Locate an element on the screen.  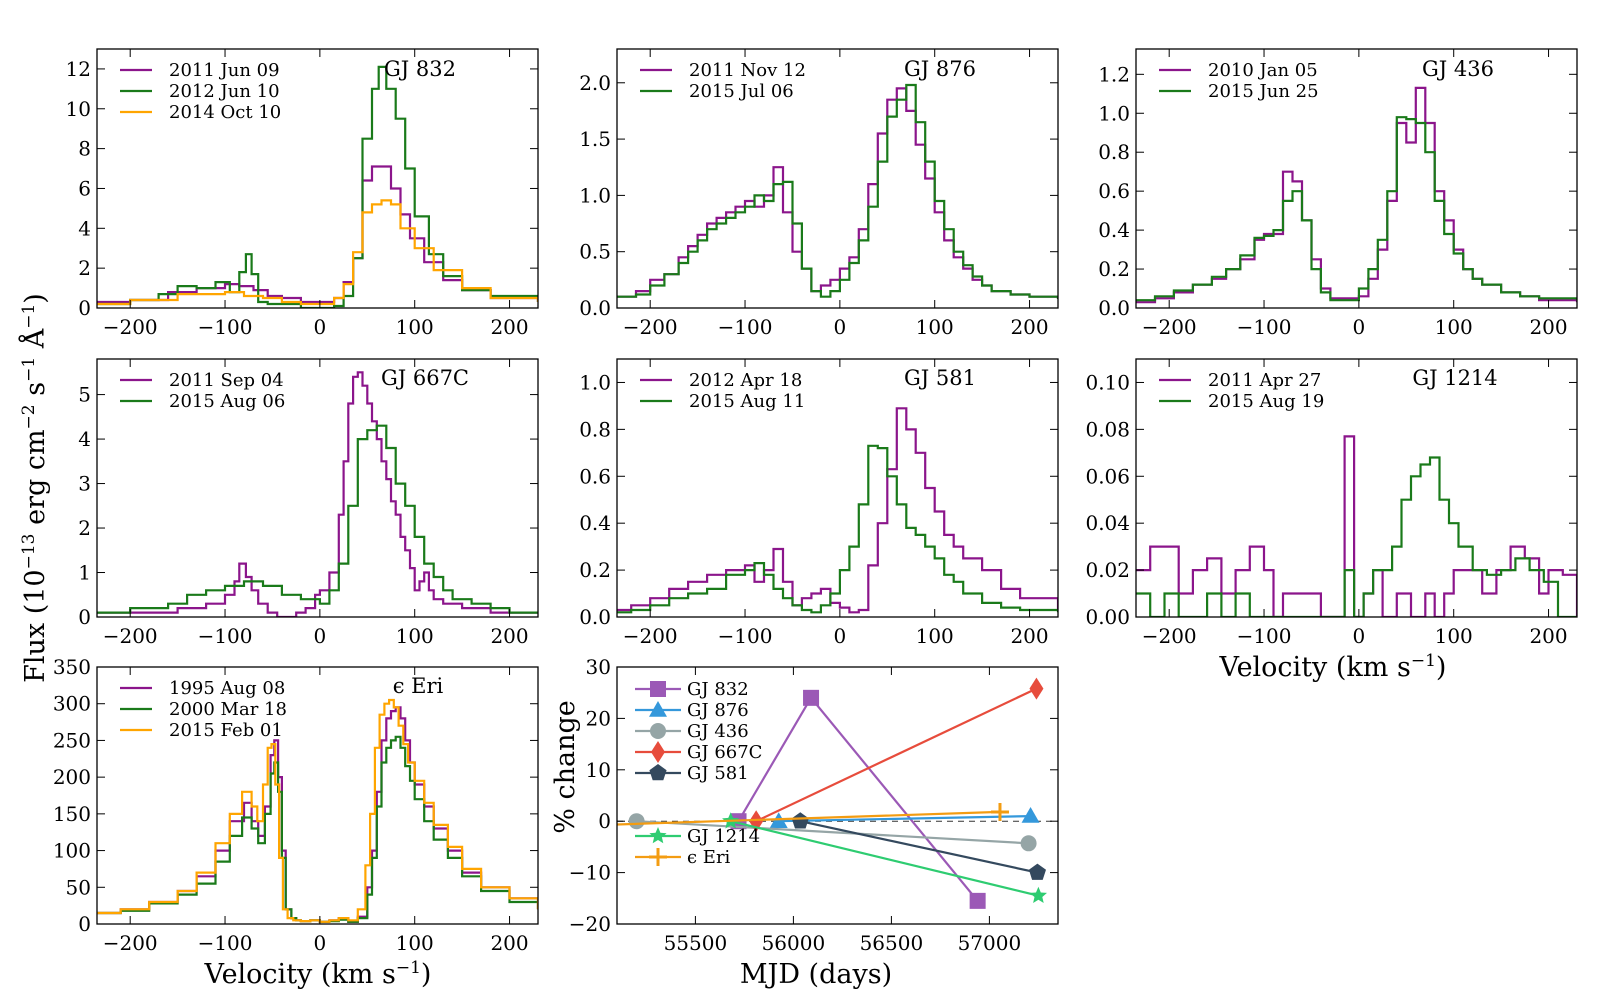
panel-title: GJ 876 is located at coordinates (940, 69).